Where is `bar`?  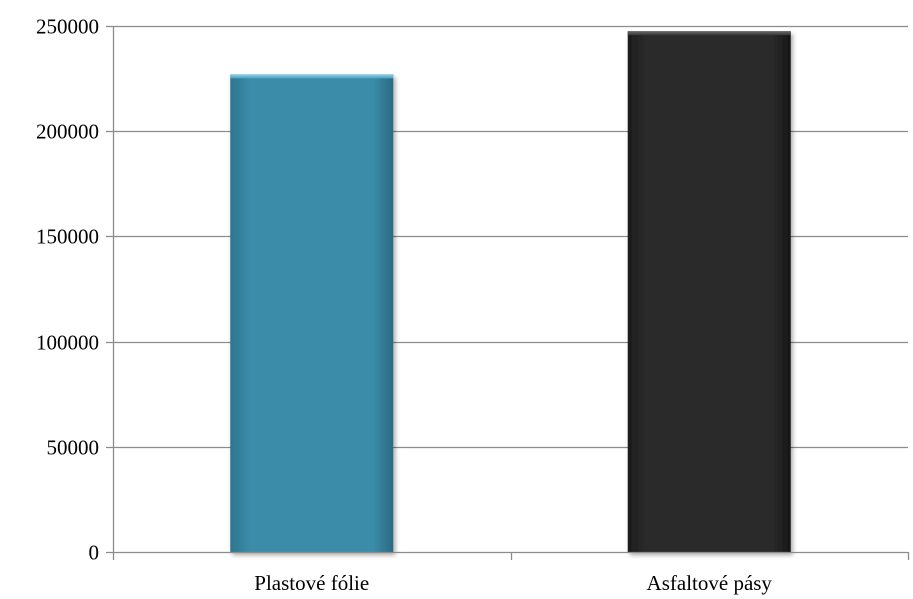 bar is located at coordinates (312, 313).